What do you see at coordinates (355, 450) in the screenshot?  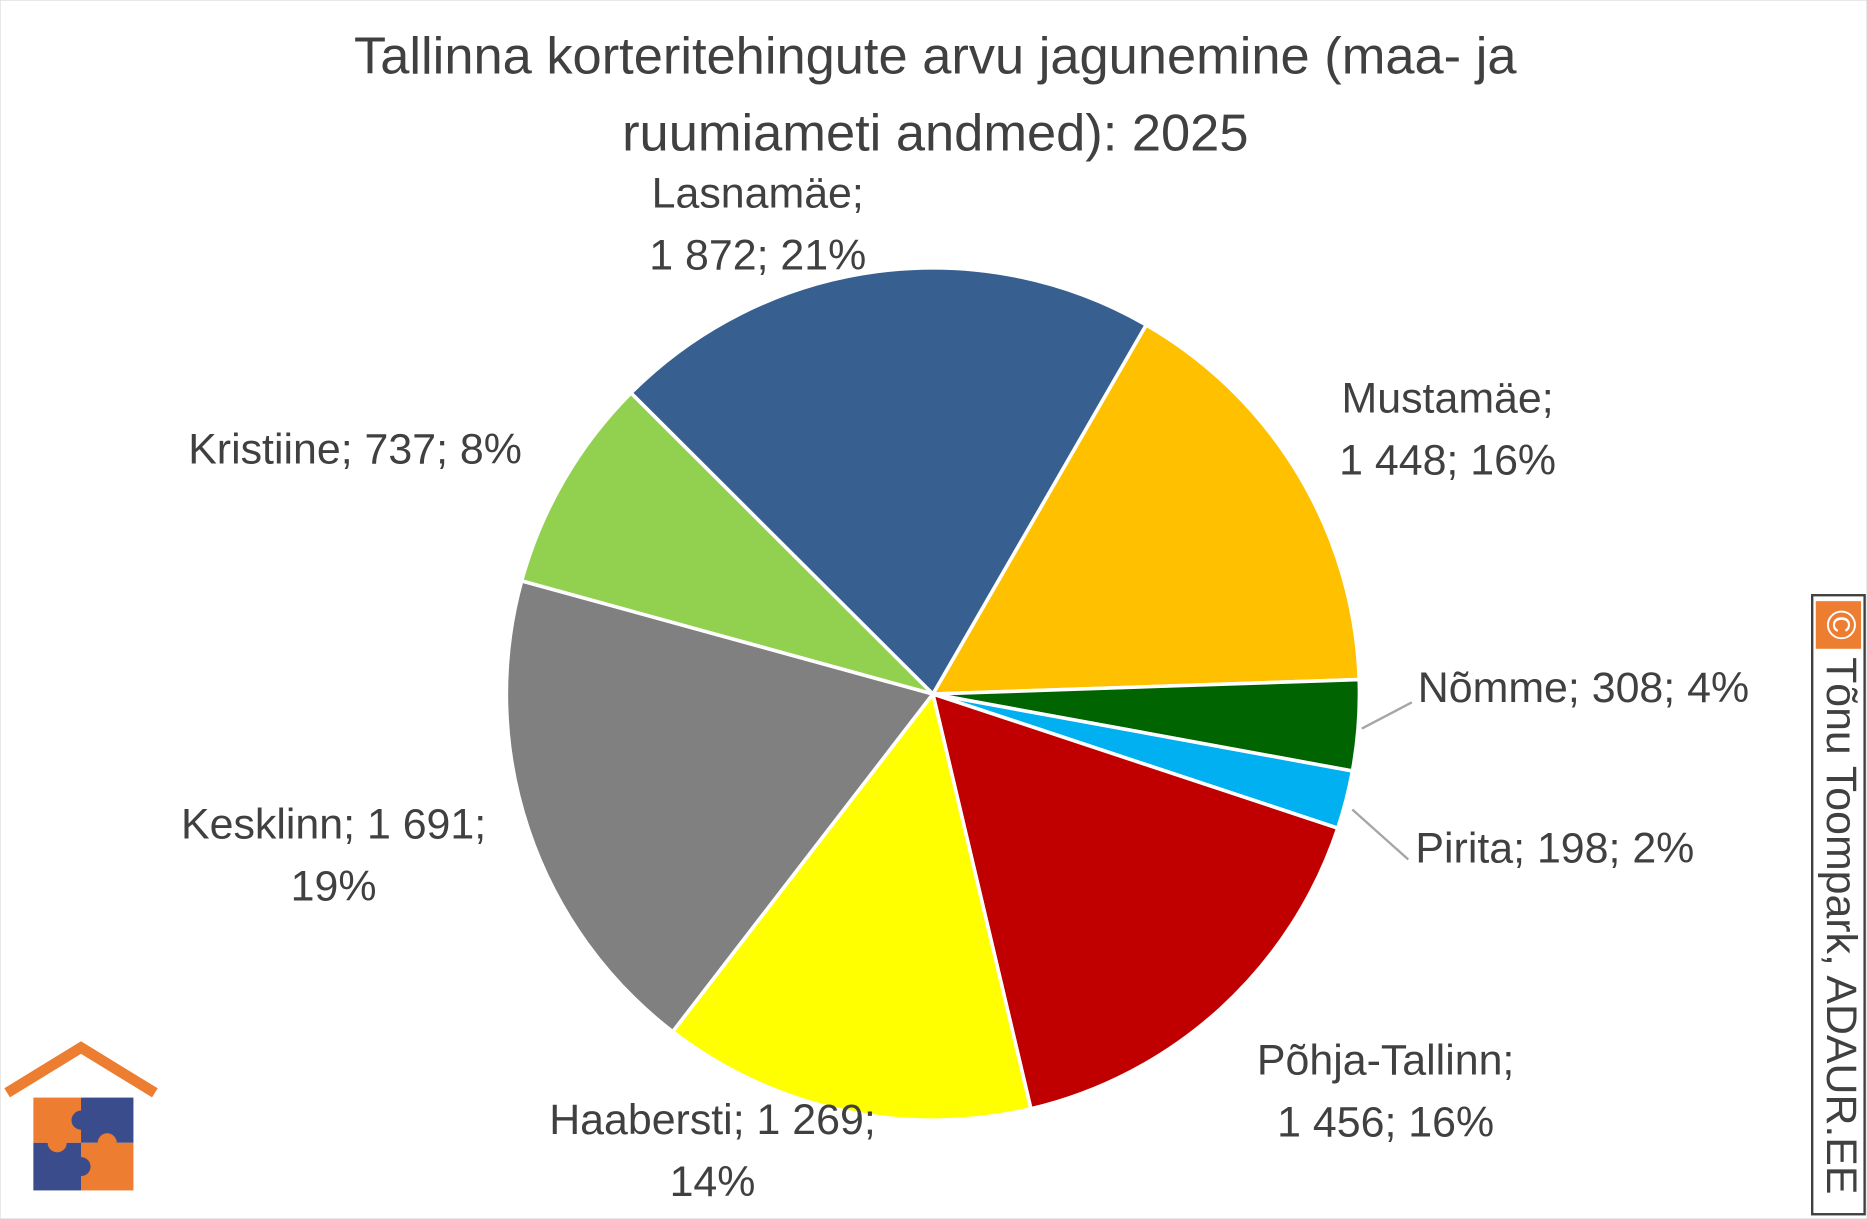 I see `data-label: Kristiine; 737; 8%` at bounding box center [355, 450].